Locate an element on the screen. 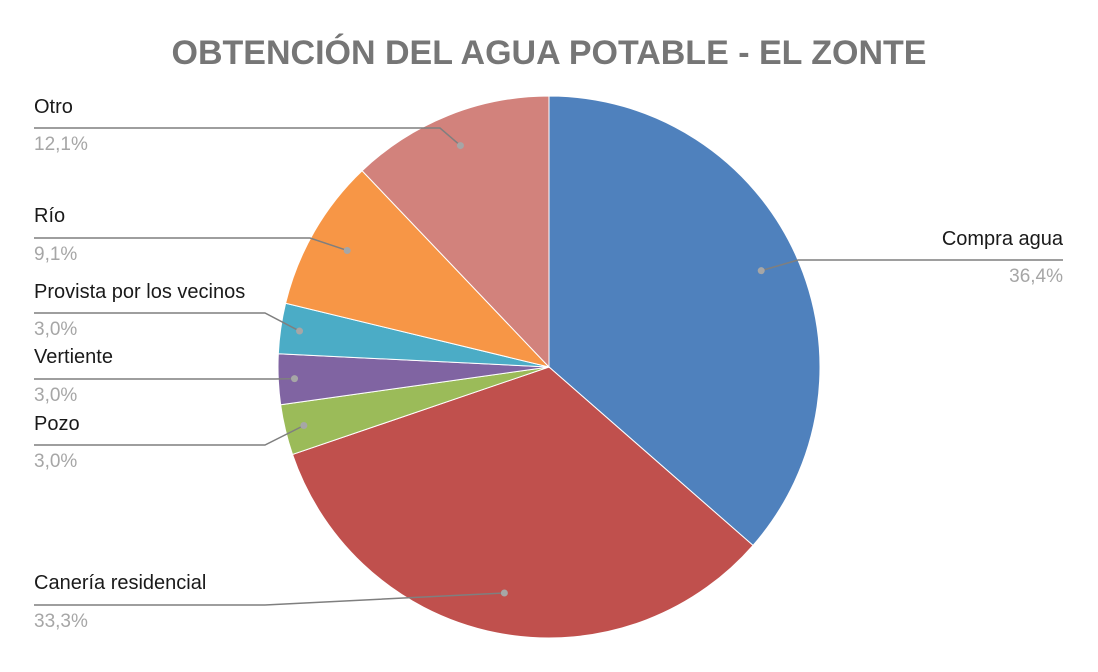 The width and height of the screenshot is (1098, 672). pie-slice-rio is located at coordinates (417, 269).